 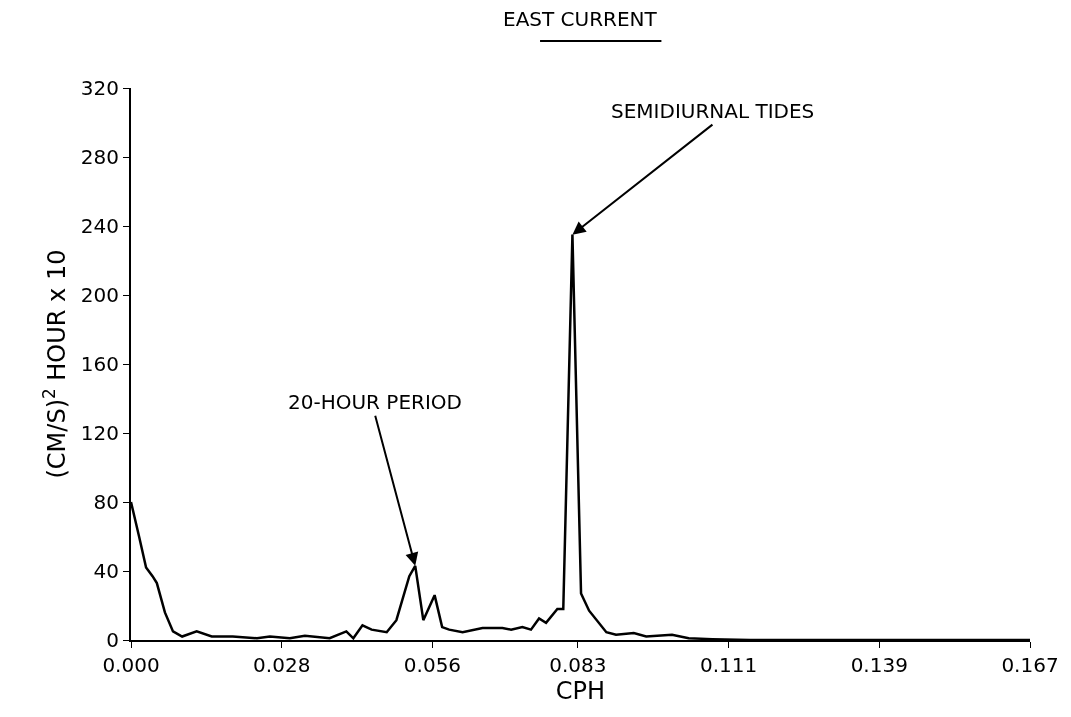 What do you see at coordinates (106, 571) in the screenshot?
I see `y-tick-label: 40` at bounding box center [106, 571].